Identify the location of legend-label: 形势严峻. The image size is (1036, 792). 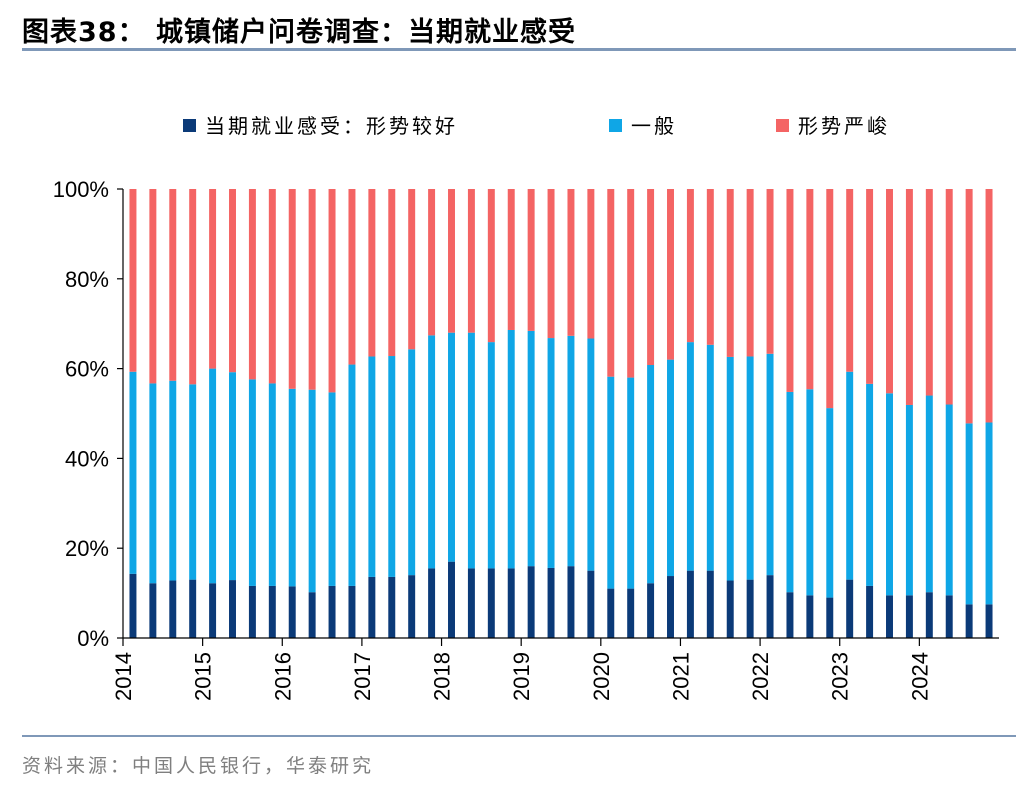
(844, 126).